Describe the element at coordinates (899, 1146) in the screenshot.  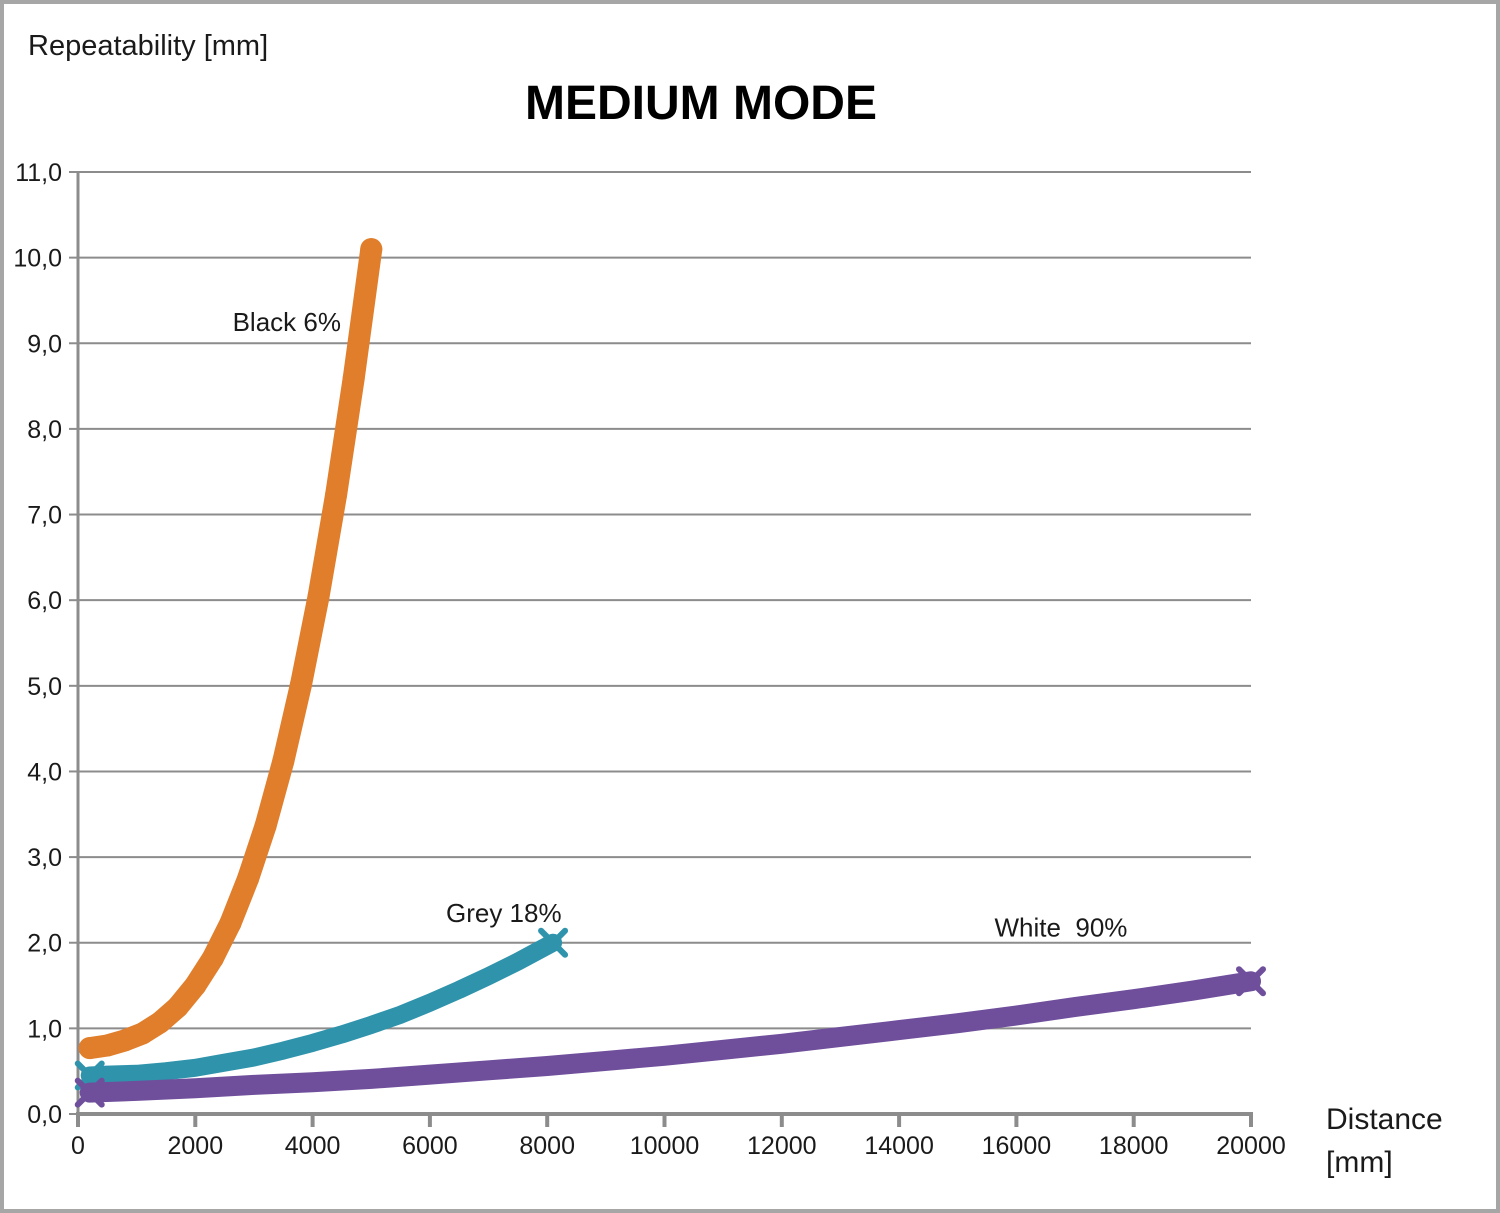
I see `x-tick-label: 14000` at that location.